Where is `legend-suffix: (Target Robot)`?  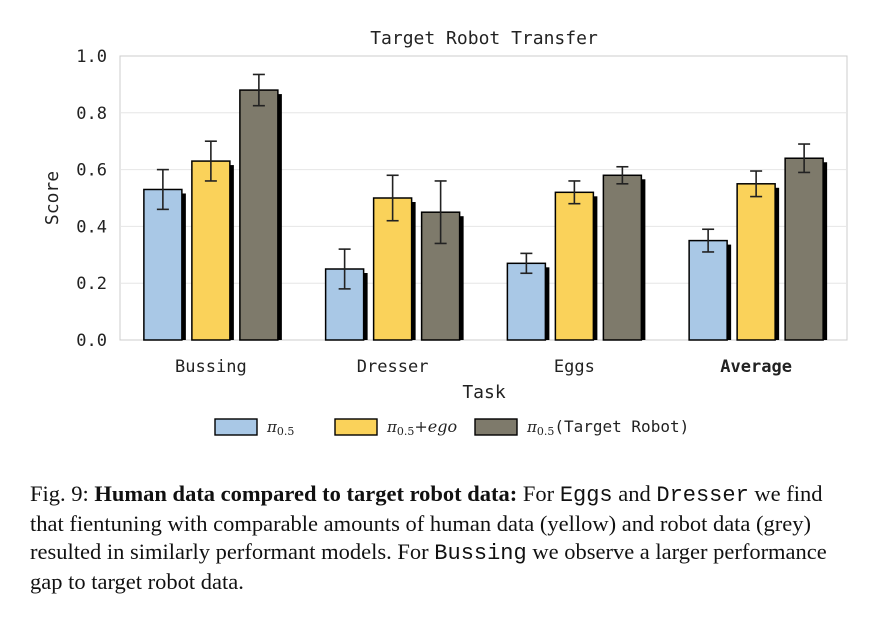
legend-suffix: (Target Robot) is located at coordinates (621, 426).